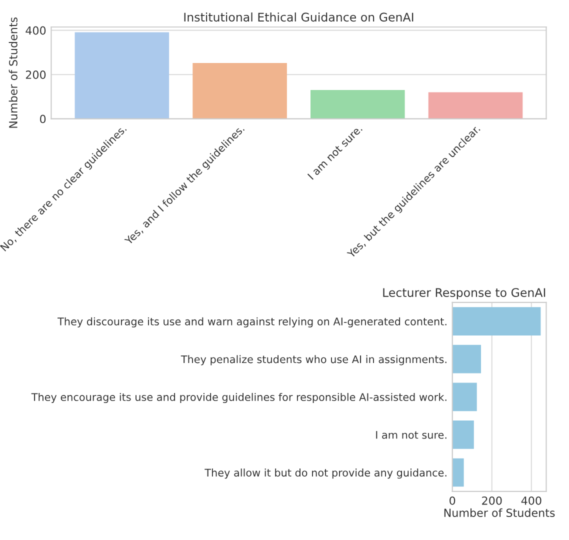 This screenshot has width=569, height=540. I want to click on y-tick-label: 0, so click(43, 119).